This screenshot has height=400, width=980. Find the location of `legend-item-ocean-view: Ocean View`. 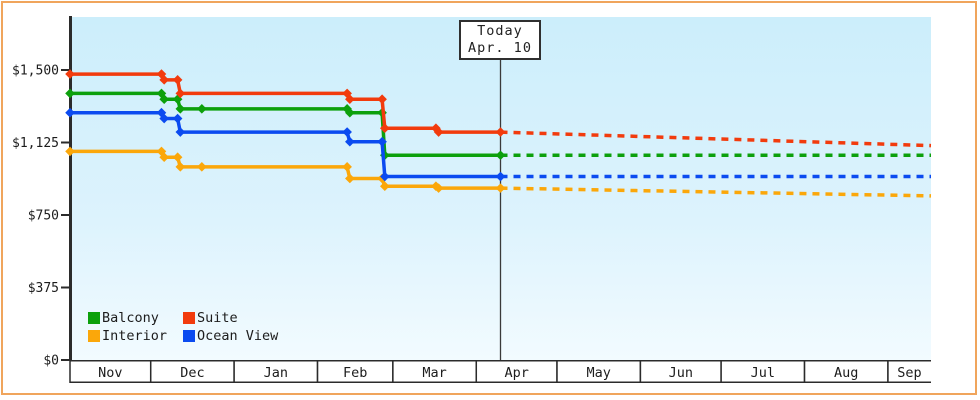

legend-item-ocean-view: Ocean View is located at coordinates (230, 336).